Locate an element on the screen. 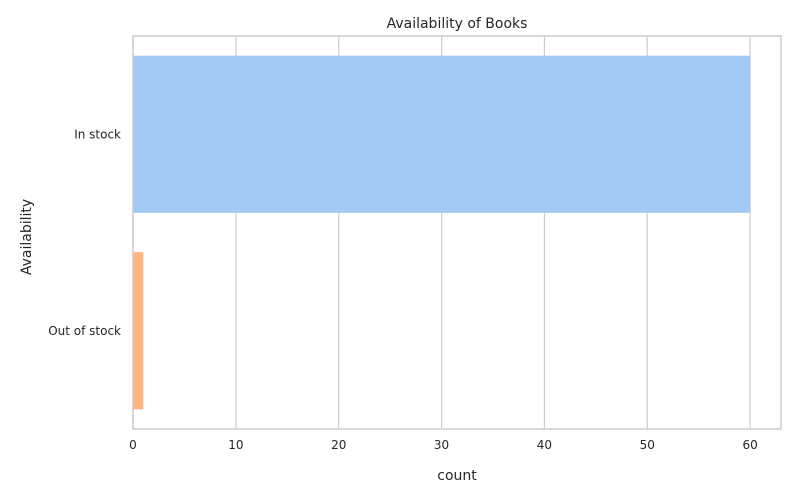 This screenshot has width=800, height=504. x-tick-labels: 0 10 20 30 40 50 60 is located at coordinates (443, 445).